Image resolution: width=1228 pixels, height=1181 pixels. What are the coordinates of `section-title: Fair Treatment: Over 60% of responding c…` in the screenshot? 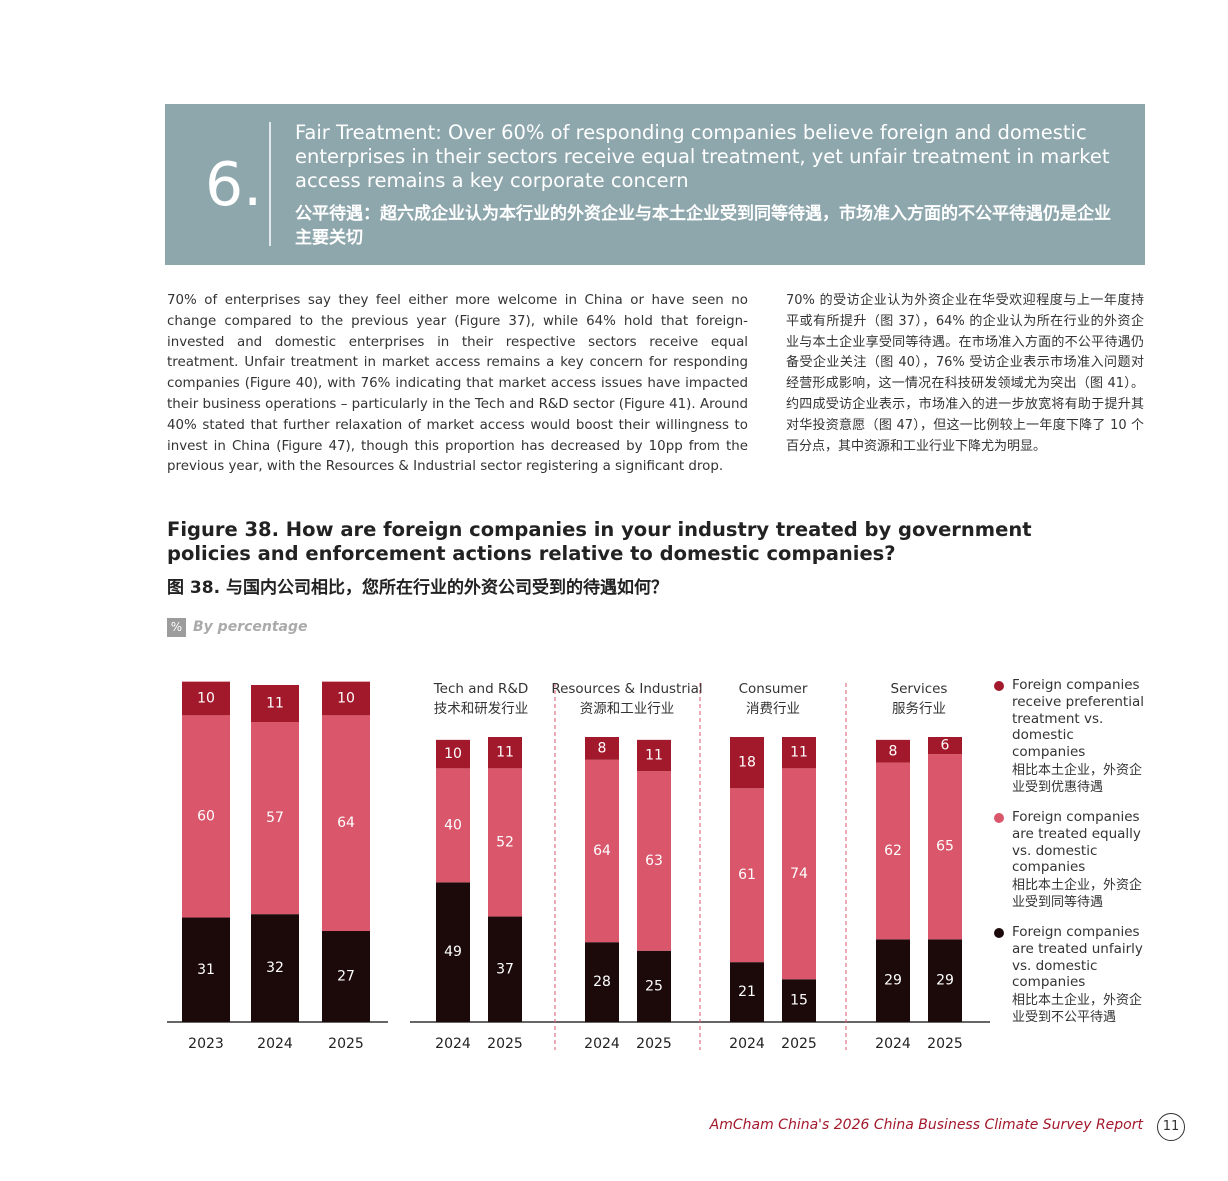 It's located at (702, 156).